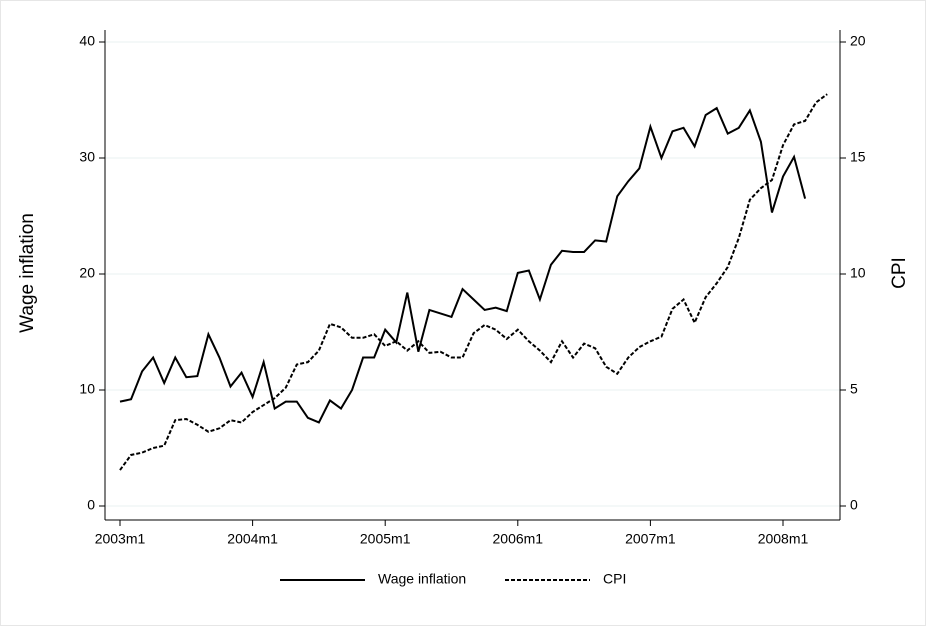 Image resolution: width=926 pixels, height=626 pixels. What do you see at coordinates (899, 273) in the screenshot?
I see `y2-axis-title: CPI` at bounding box center [899, 273].